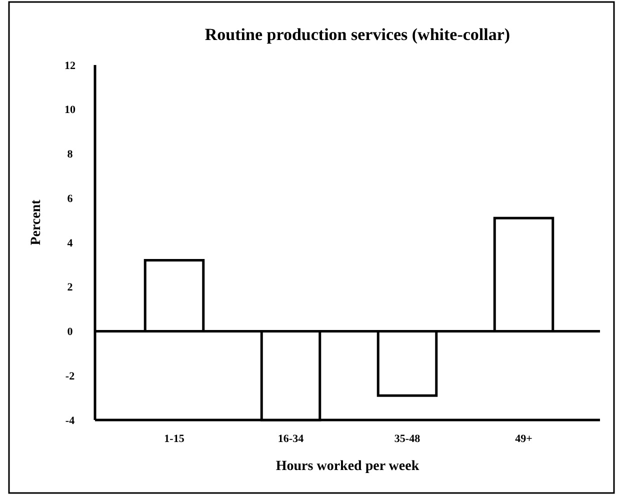  I want to click on x-tick-label: 16-34, so click(291, 439).